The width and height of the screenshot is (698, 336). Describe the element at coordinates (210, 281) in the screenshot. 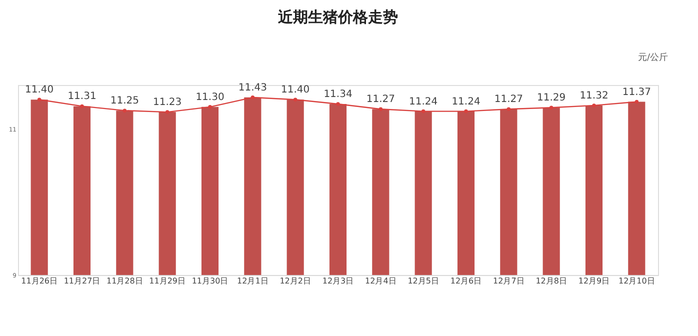

I see `x-tick-label: 11月30日` at that location.